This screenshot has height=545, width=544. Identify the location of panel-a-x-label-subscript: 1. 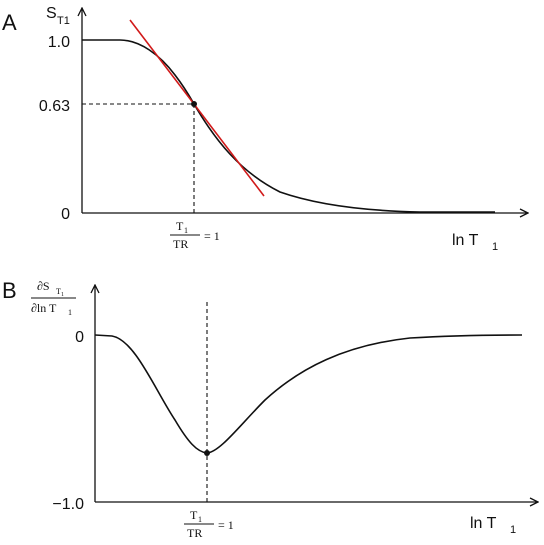
(495, 247).